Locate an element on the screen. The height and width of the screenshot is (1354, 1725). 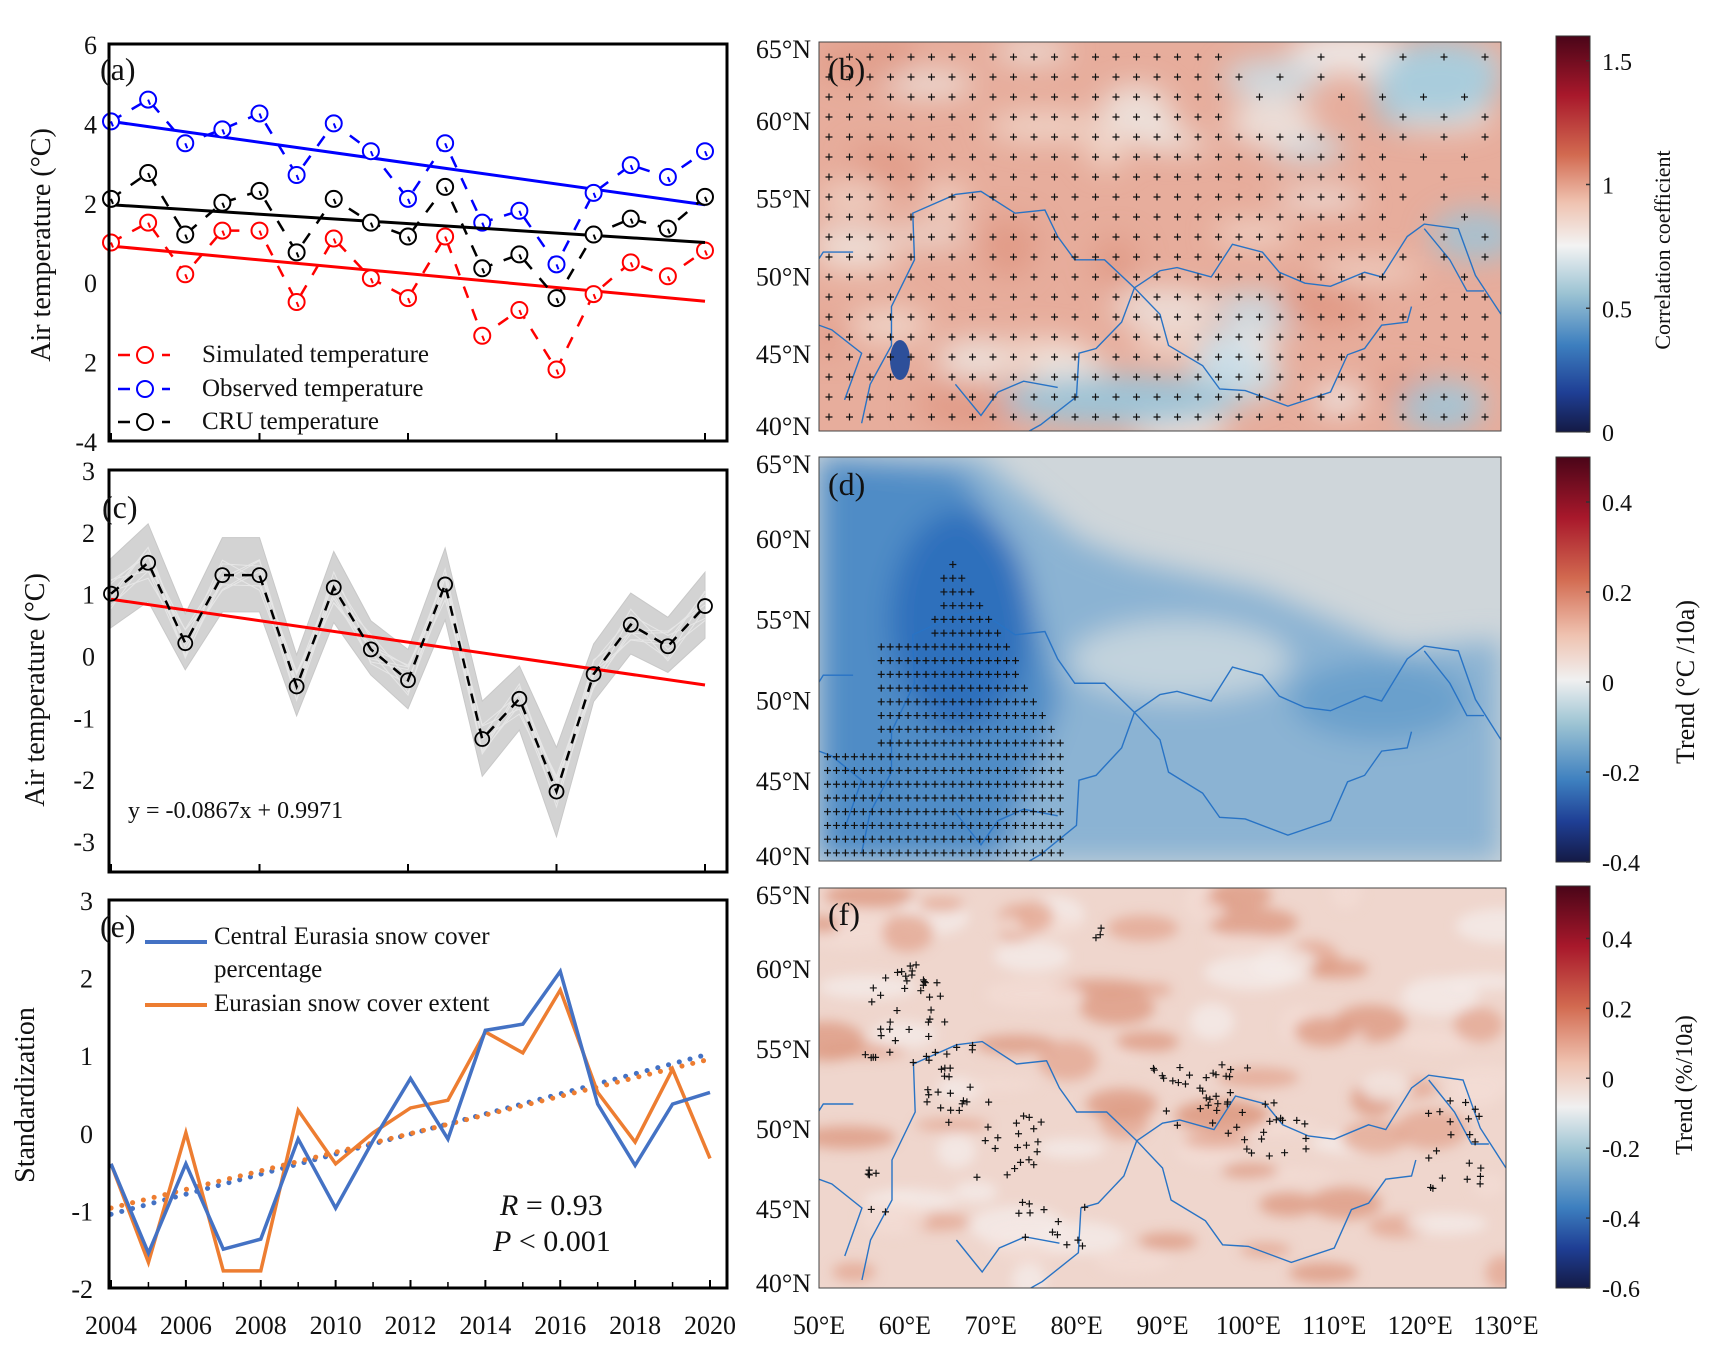
lat-tick-label: 50°N is located at coordinates (783, 1129).